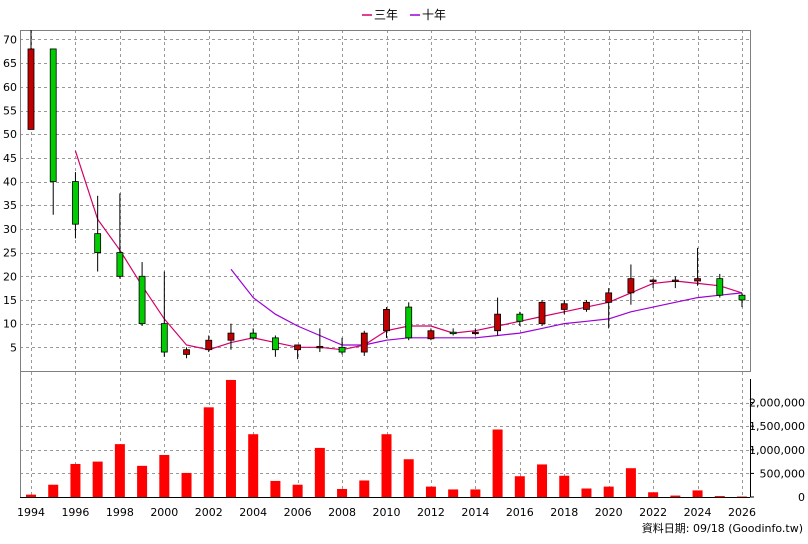  I want to click on x-tick-label: 2022, so click(653, 512).